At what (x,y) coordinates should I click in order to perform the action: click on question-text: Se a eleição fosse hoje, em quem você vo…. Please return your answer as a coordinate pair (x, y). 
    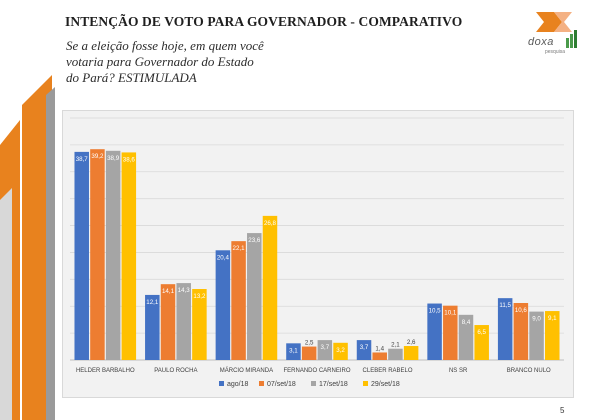
    Looking at the image, I should click on (186, 62).